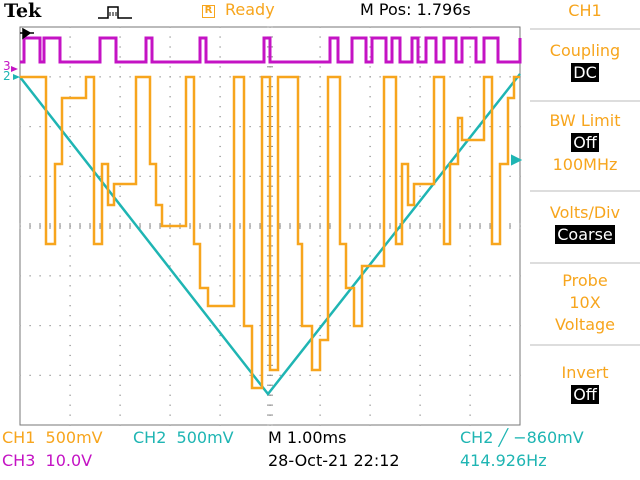 The width and height of the screenshot is (640, 480). I want to click on trigger-pulse-icon, so click(115, 12).